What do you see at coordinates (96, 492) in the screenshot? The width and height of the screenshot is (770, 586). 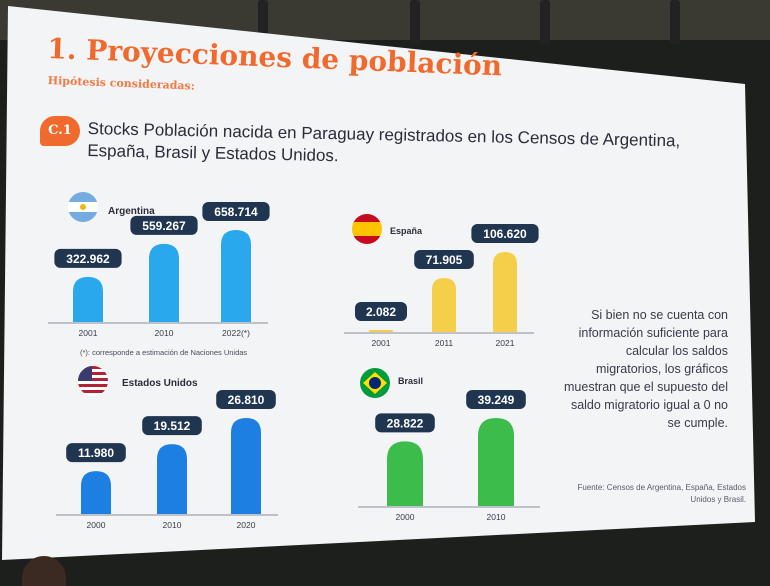 I see `bar-usa-2000` at bounding box center [96, 492].